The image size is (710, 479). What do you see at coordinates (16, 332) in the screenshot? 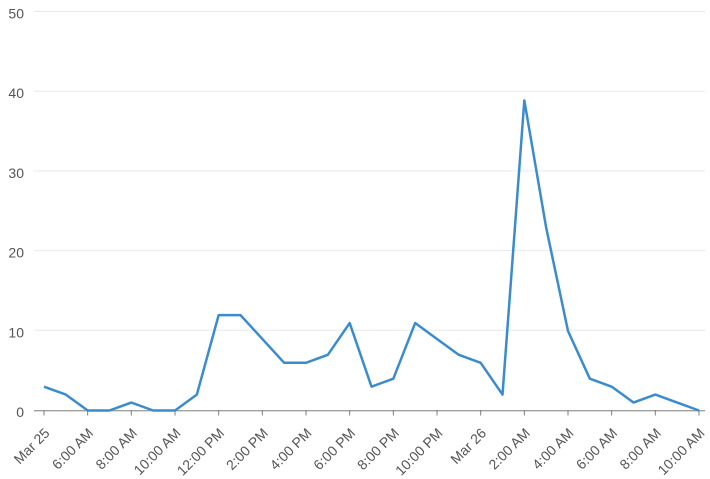
I see `svg-text: 10` at bounding box center [16, 332].